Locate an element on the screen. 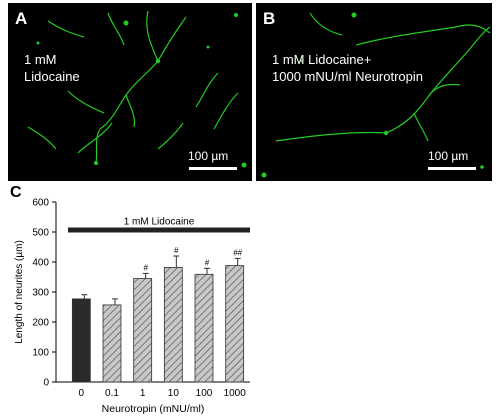 This screenshot has width=500, height=417. bar-0.1 is located at coordinates (112, 343).